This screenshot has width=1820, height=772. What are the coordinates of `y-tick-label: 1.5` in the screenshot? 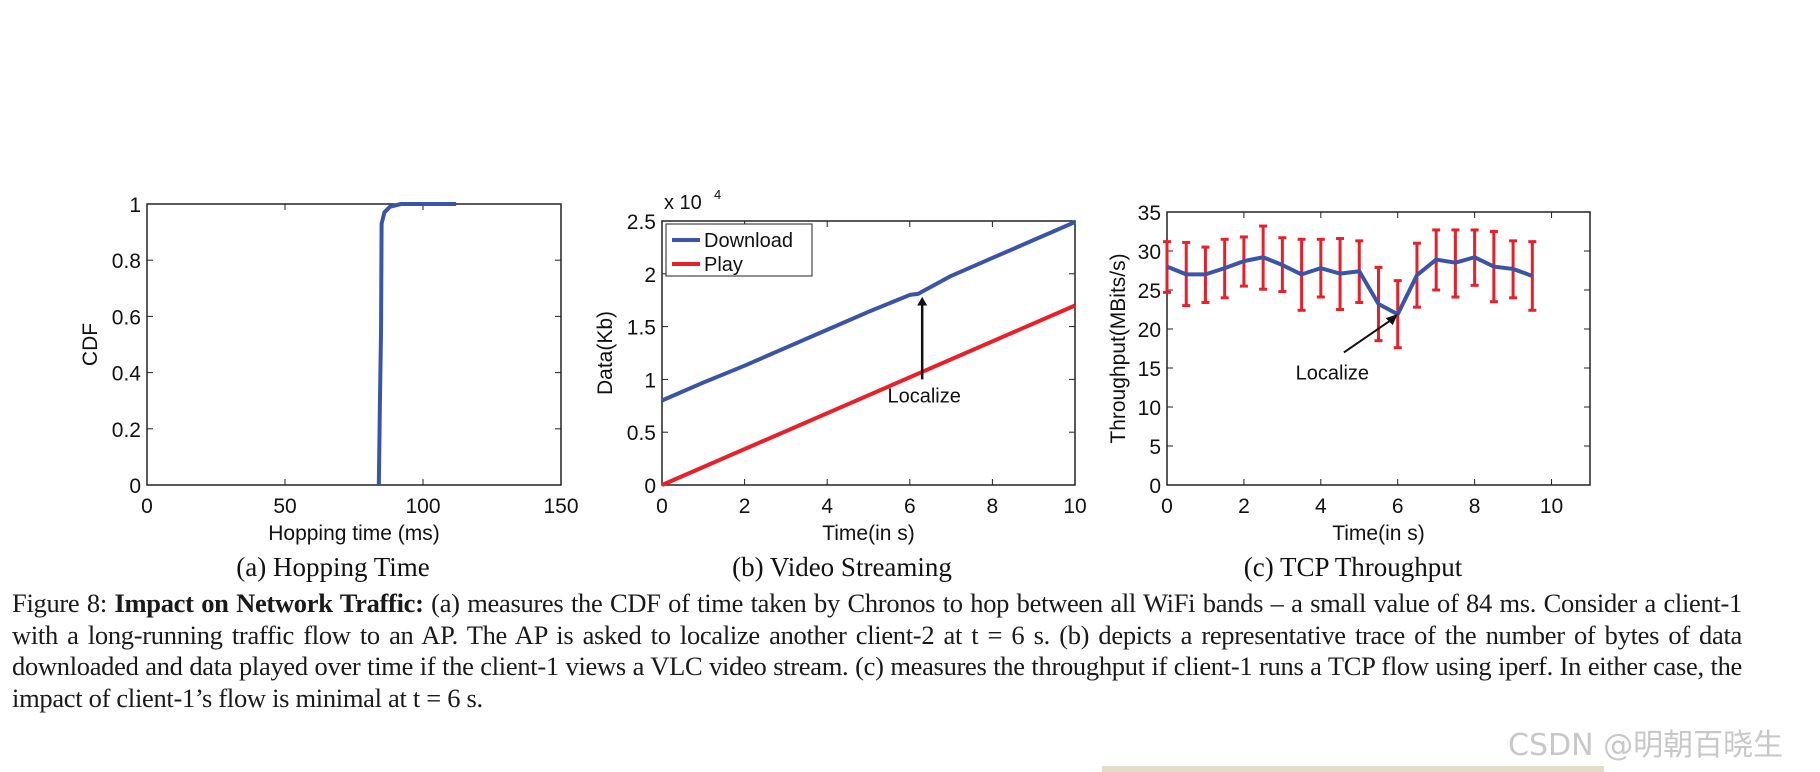 It's located at (641, 328).